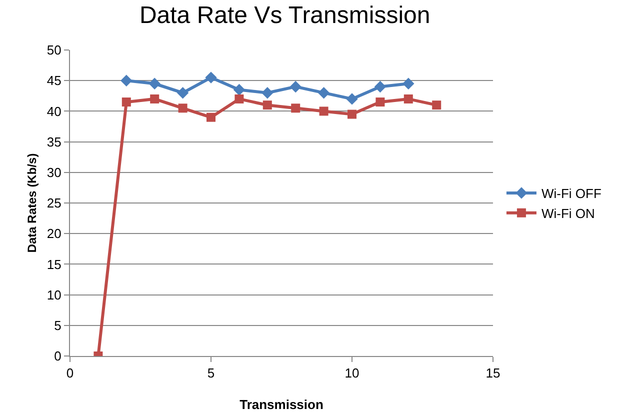  Describe the element at coordinates (568, 213) in the screenshot. I see `legend-label: Wi-Fi ON` at that location.